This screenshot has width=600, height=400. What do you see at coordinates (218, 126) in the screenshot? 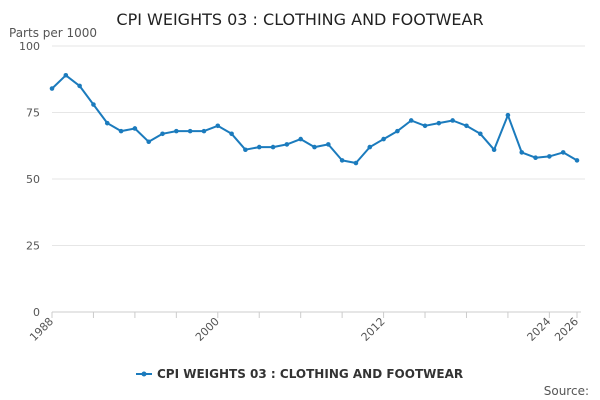
I see `data-point-2000` at bounding box center [218, 126].